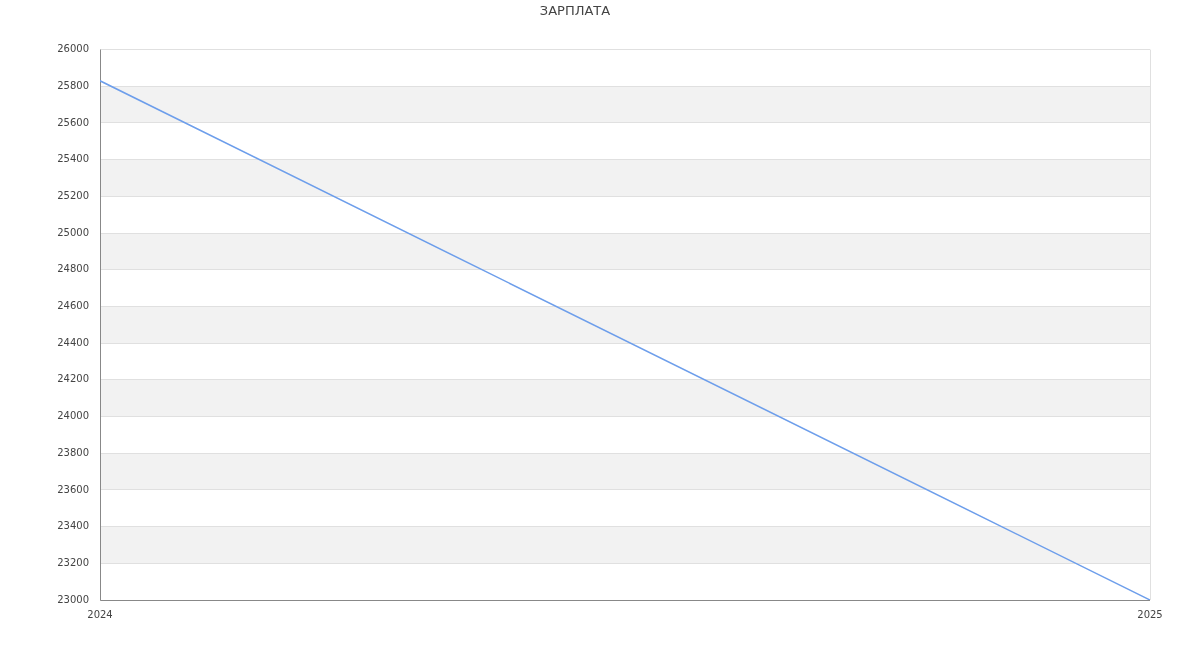 This screenshot has height=650, width=1200. What do you see at coordinates (73, 195) in the screenshot?
I see `y-tick-label: 25200` at bounding box center [73, 195].